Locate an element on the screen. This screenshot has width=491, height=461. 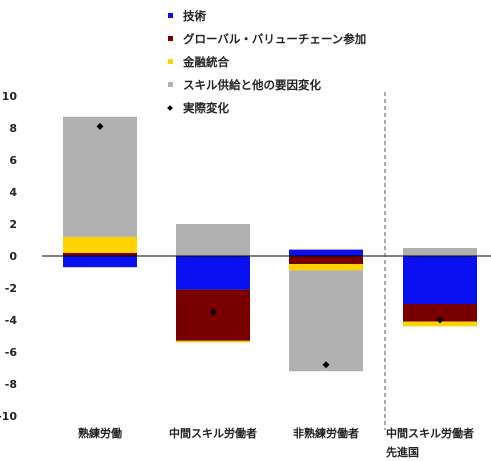
legend-label: 実際変化 is located at coordinates (206, 107).